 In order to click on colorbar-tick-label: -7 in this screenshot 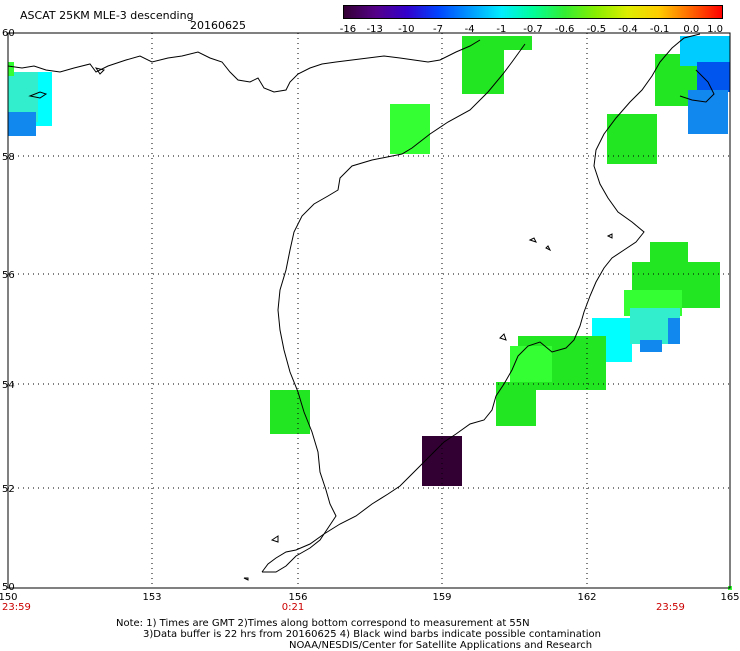, I will do `click(438, 29)`.